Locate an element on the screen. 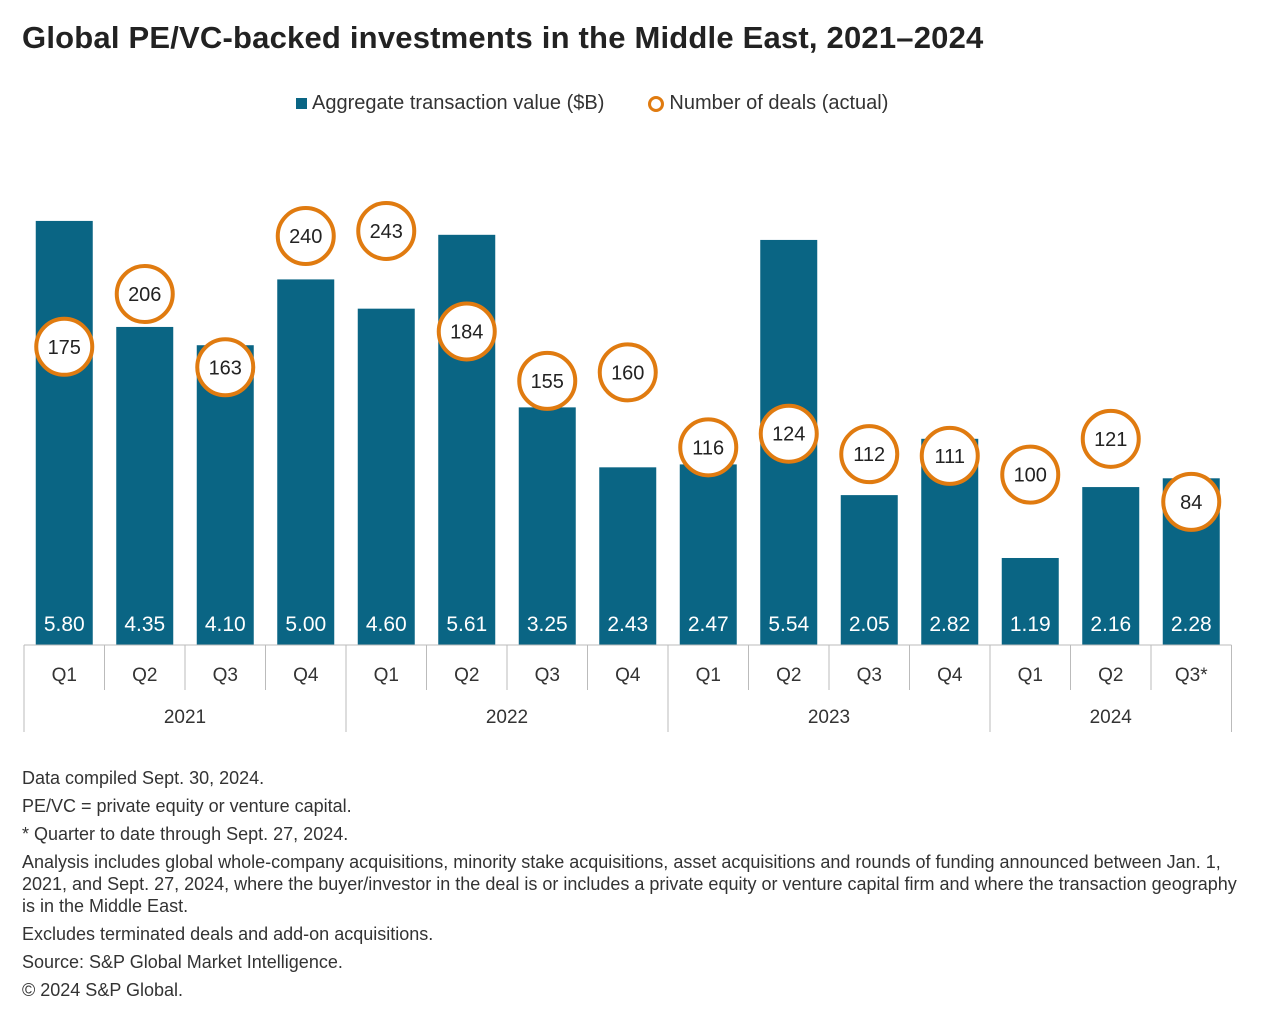 Image resolution: width=1280 pixels, height=1032 pixels. circle-marker-icon is located at coordinates (656, 103).